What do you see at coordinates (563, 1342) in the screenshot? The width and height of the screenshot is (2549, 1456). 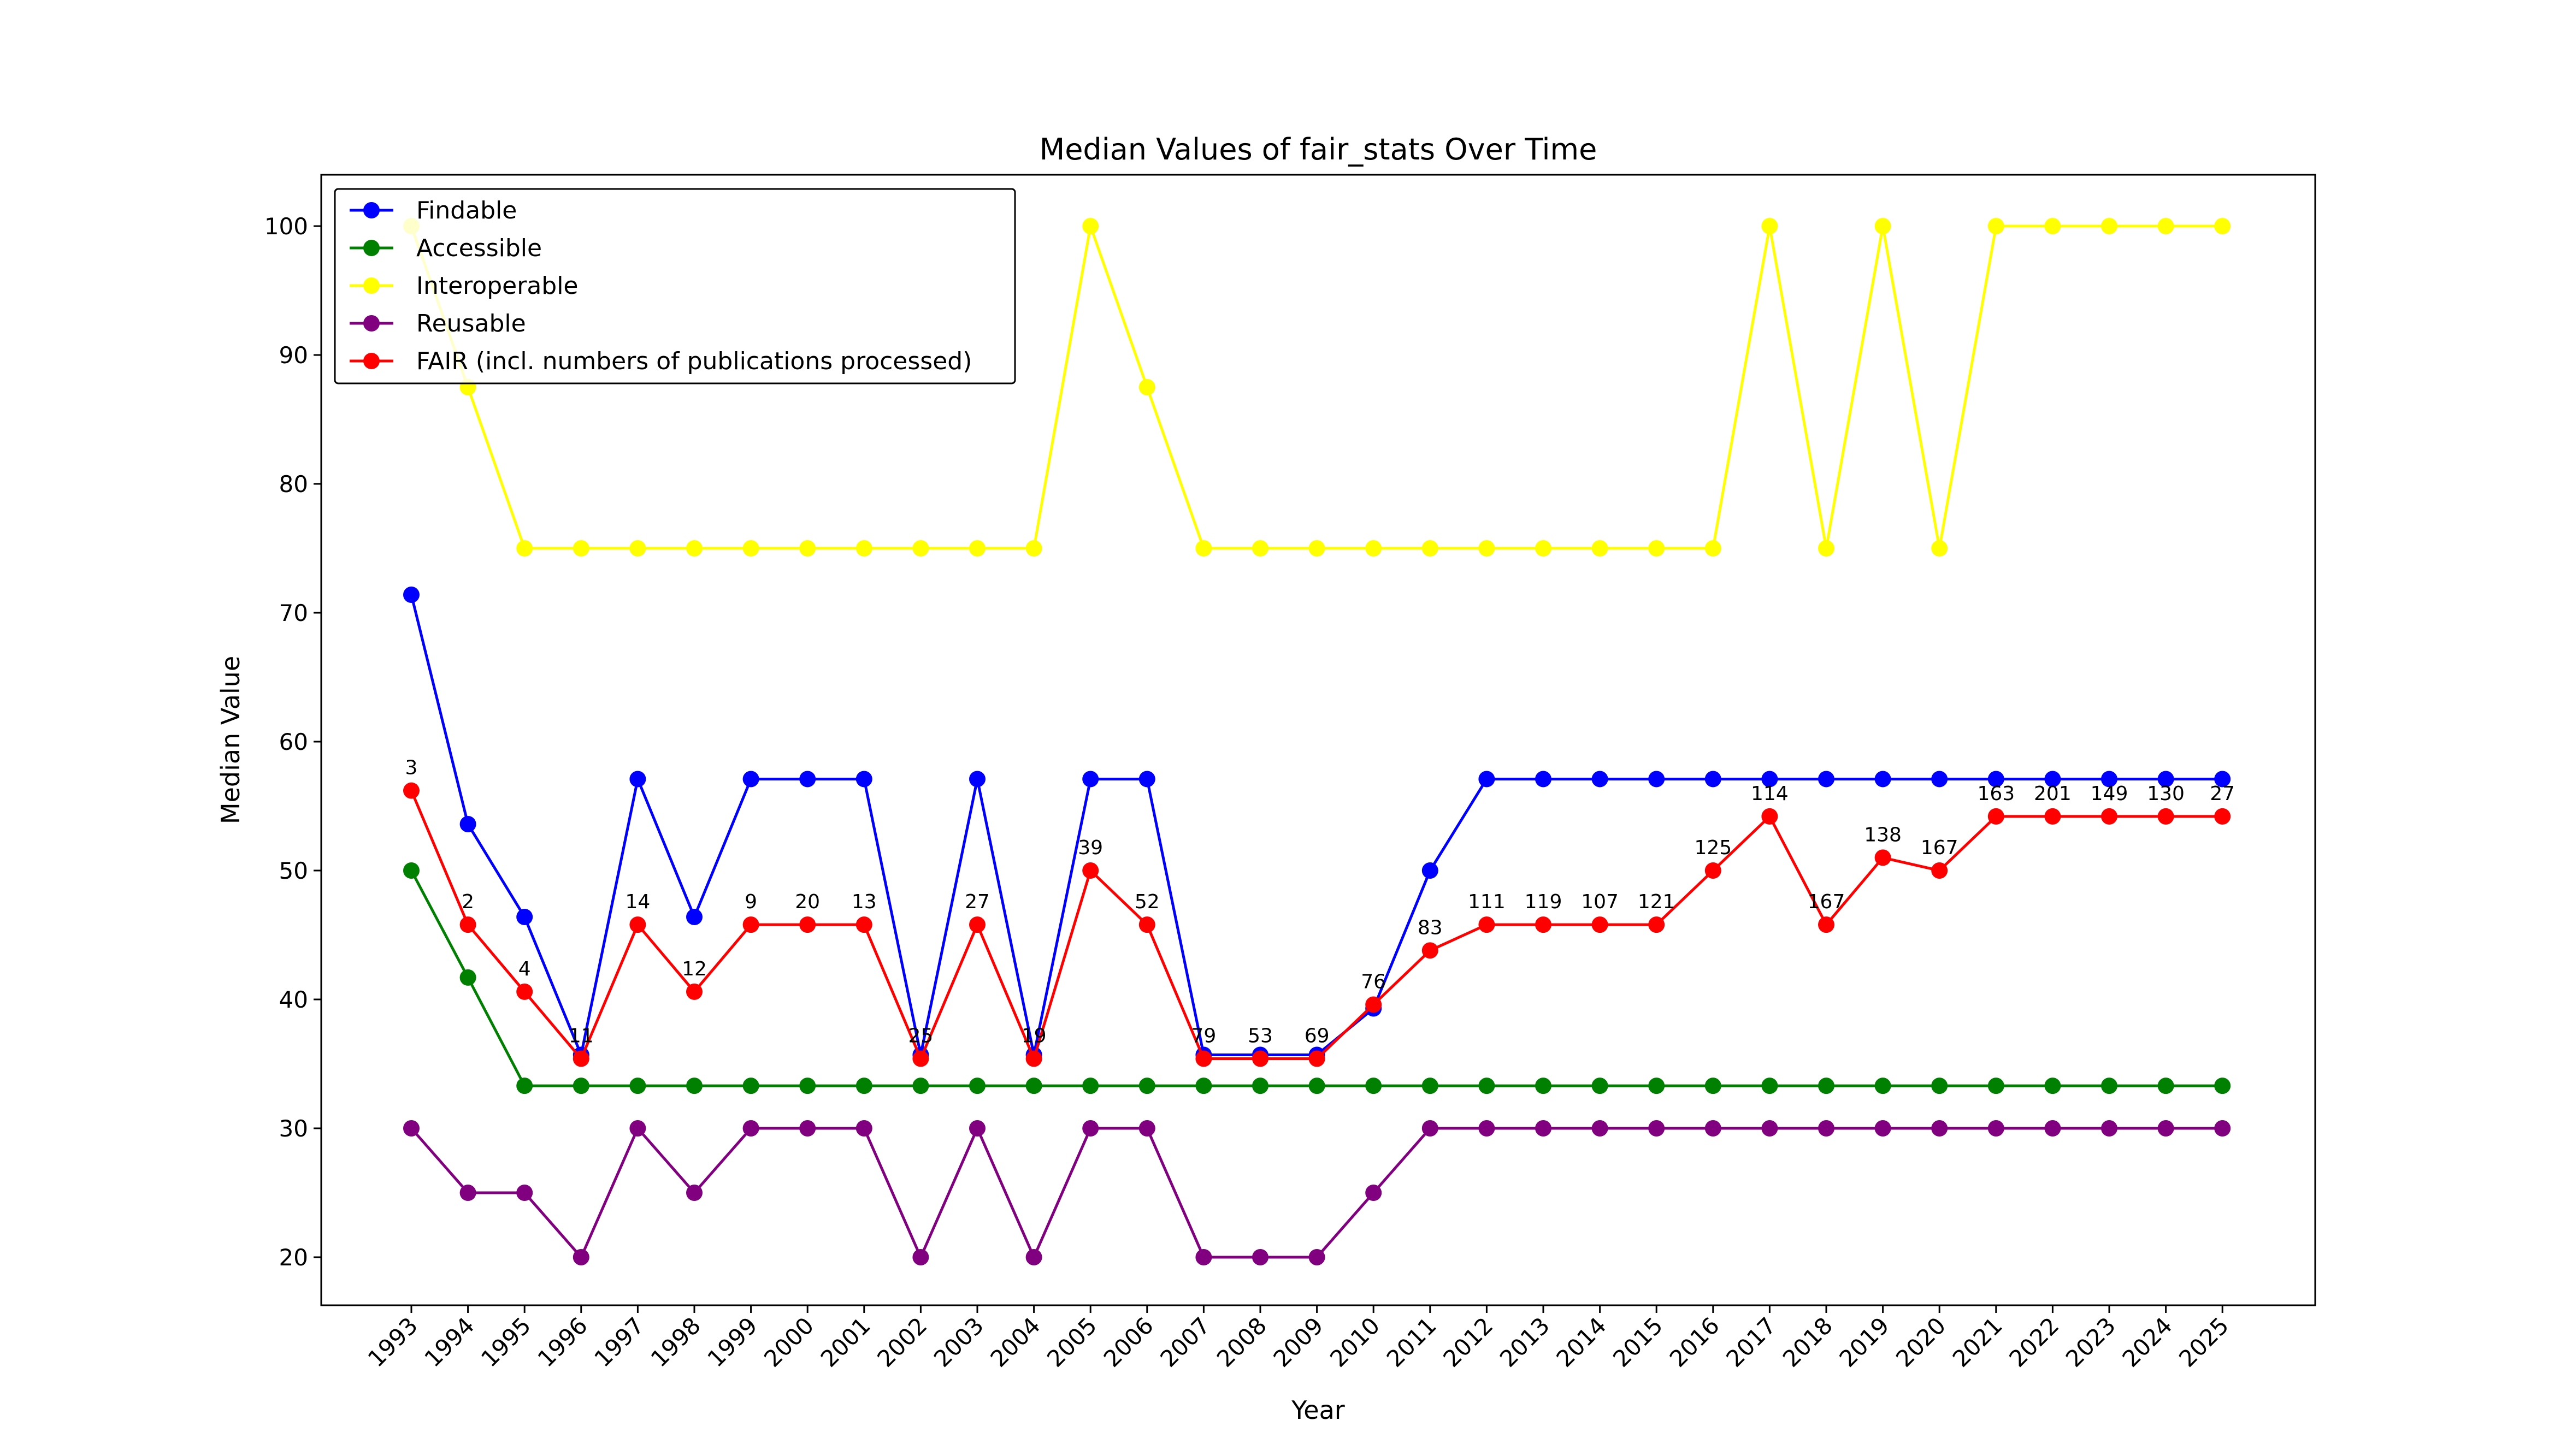 I see `x-tick-label: 1996` at bounding box center [563, 1342].